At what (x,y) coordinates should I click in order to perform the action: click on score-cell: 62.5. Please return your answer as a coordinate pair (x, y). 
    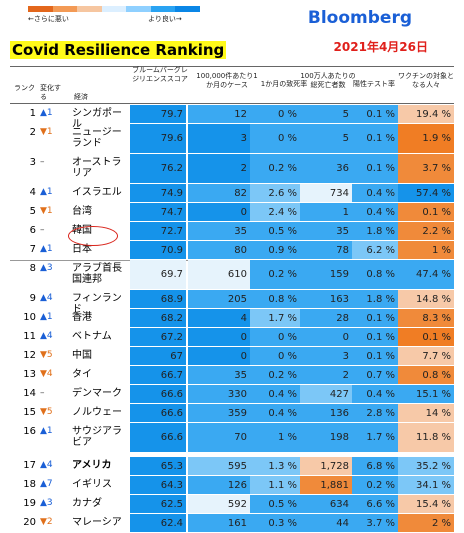
    Looking at the image, I should click on (158, 504).